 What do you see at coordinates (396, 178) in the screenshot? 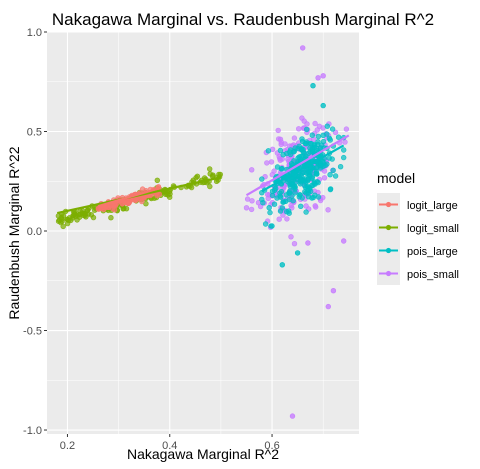
I see `legend-title: model` at bounding box center [396, 178].